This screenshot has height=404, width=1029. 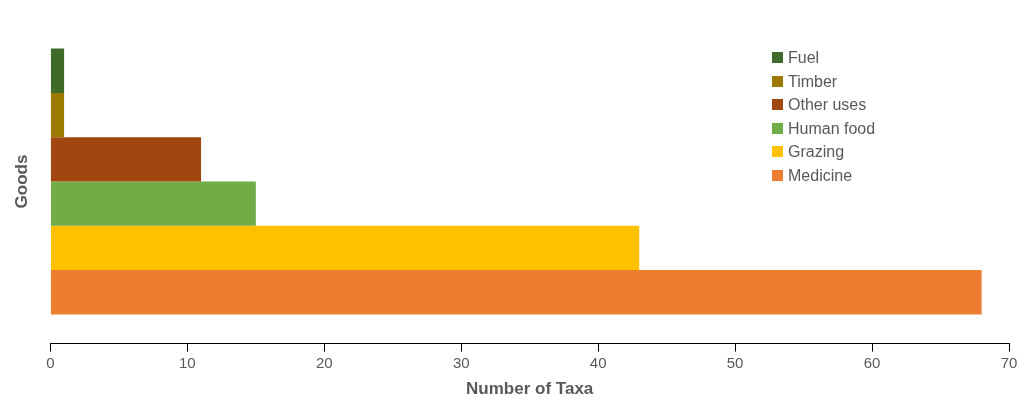 What do you see at coordinates (827, 105) in the screenshot?
I see `legend-label: Other uses` at bounding box center [827, 105].